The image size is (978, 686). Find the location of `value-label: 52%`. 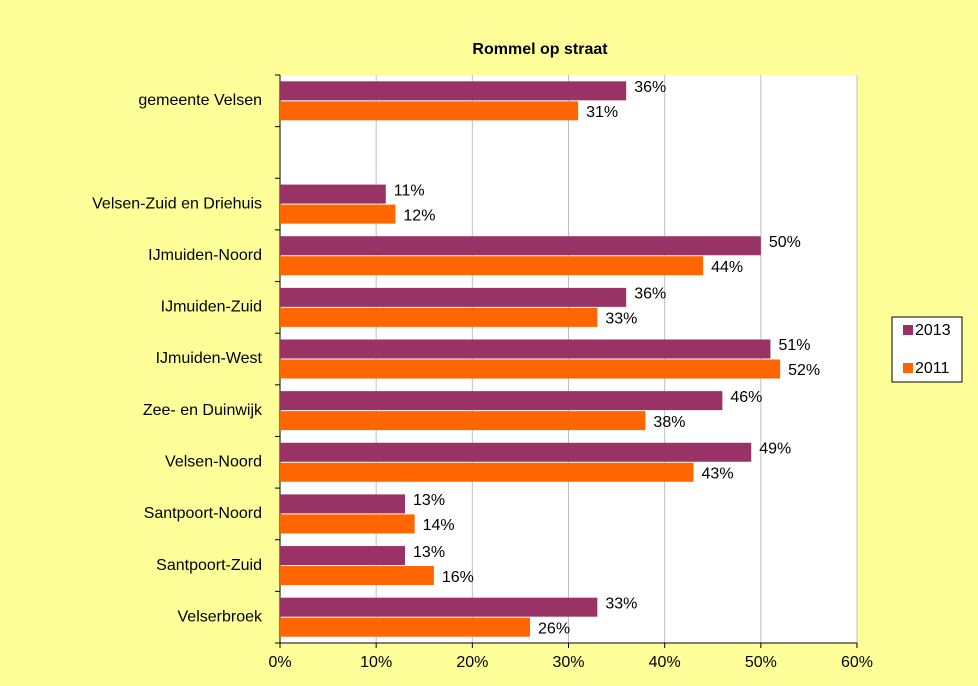

value-label: 52% is located at coordinates (804, 370).